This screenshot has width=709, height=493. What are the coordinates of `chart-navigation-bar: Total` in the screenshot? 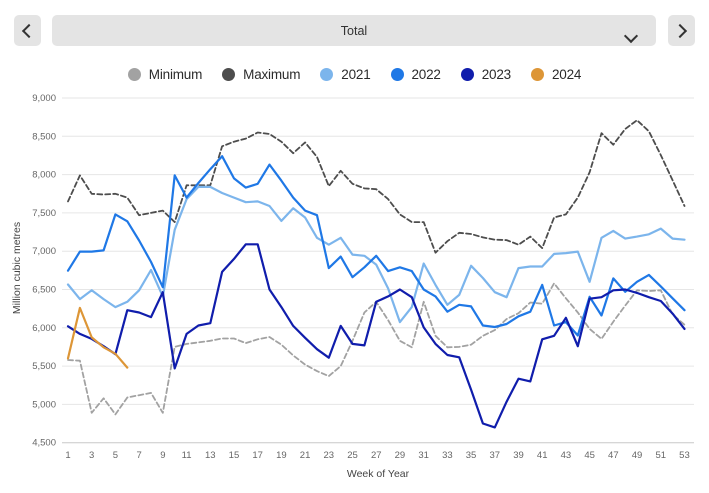 It's located at (354, 28).